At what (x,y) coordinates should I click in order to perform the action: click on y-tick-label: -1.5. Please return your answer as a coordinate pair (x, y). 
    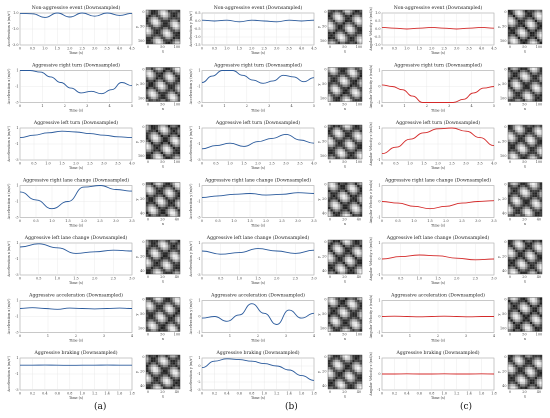
    Looking at the image, I should click on (197, 45).